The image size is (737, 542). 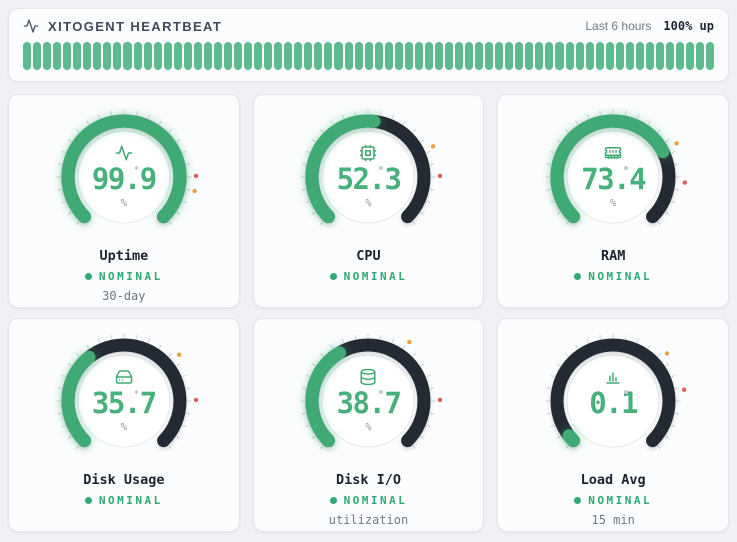 What do you see at coordinates (368, 480) in the screenshot?
I see `gauge-label: Disk I/O` at bounding box center [368, 480].